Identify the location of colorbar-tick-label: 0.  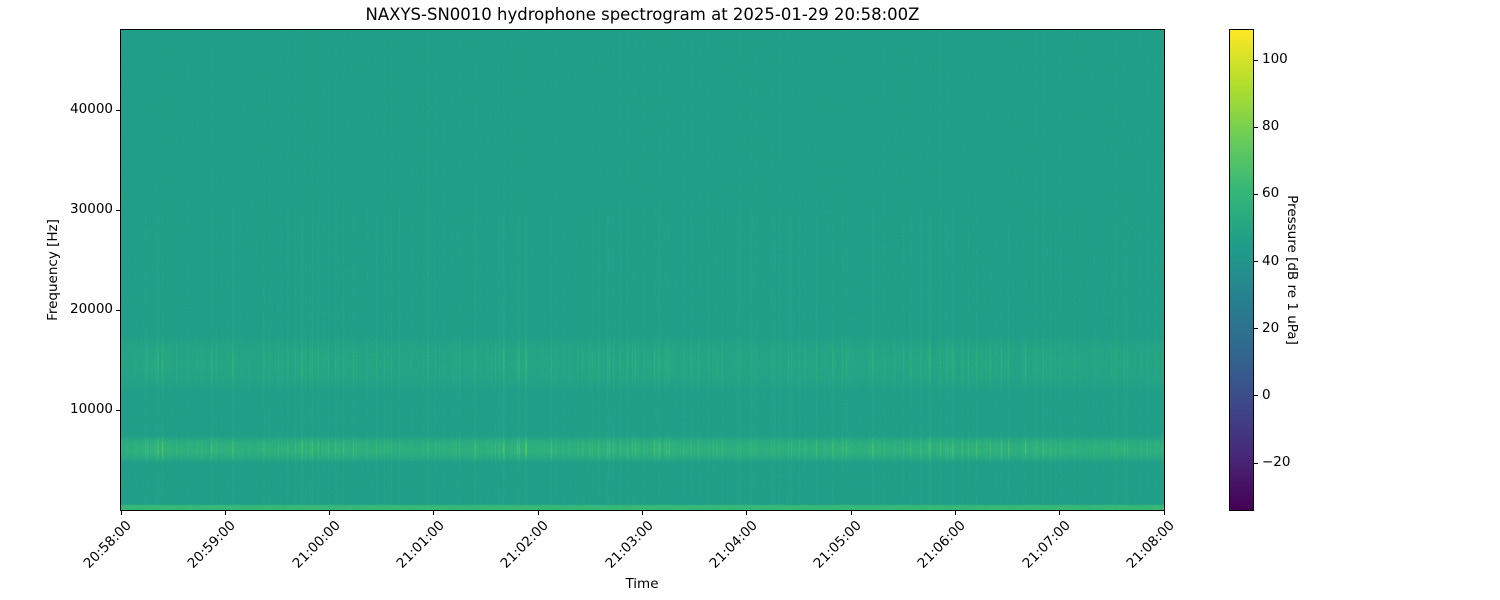
(1266, 394).